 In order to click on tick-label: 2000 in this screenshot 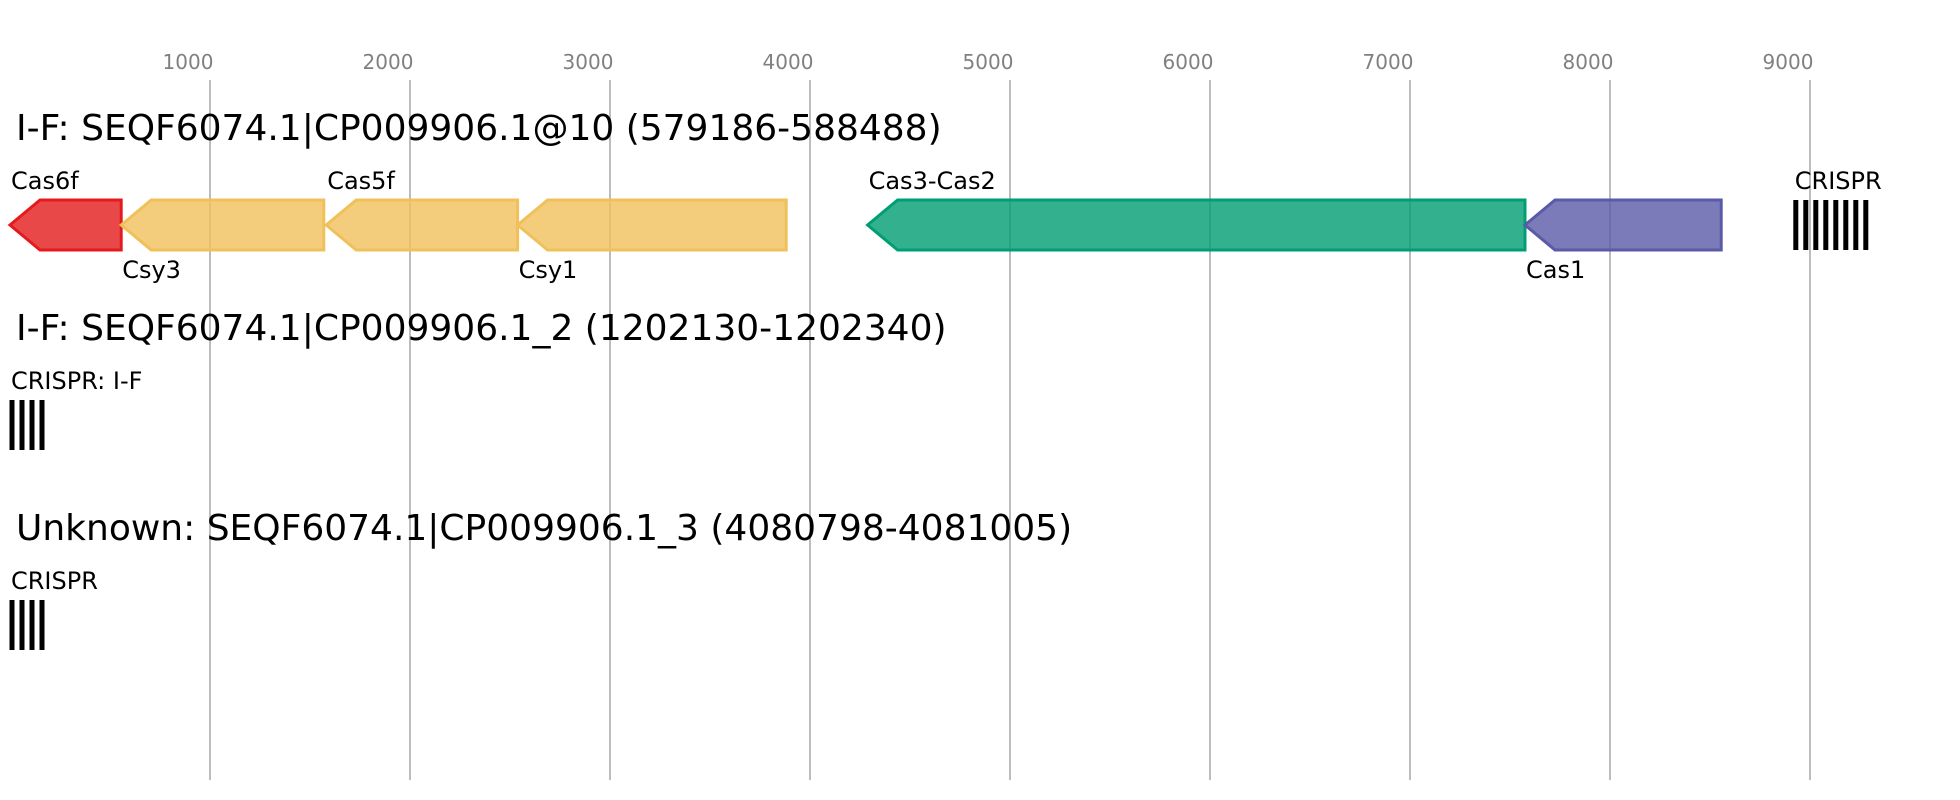, I will do `click(388, 62)`.